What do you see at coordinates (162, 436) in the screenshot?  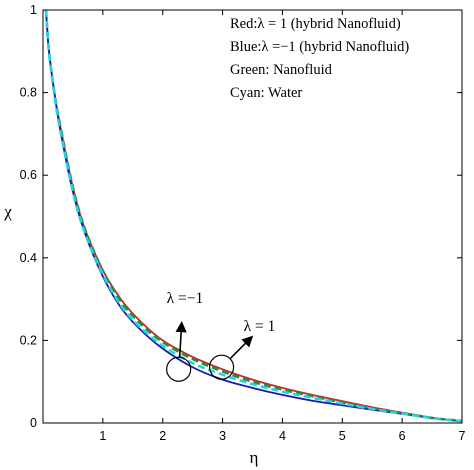 I see `x-tick-label: 2` at bounding box center [162, 436].